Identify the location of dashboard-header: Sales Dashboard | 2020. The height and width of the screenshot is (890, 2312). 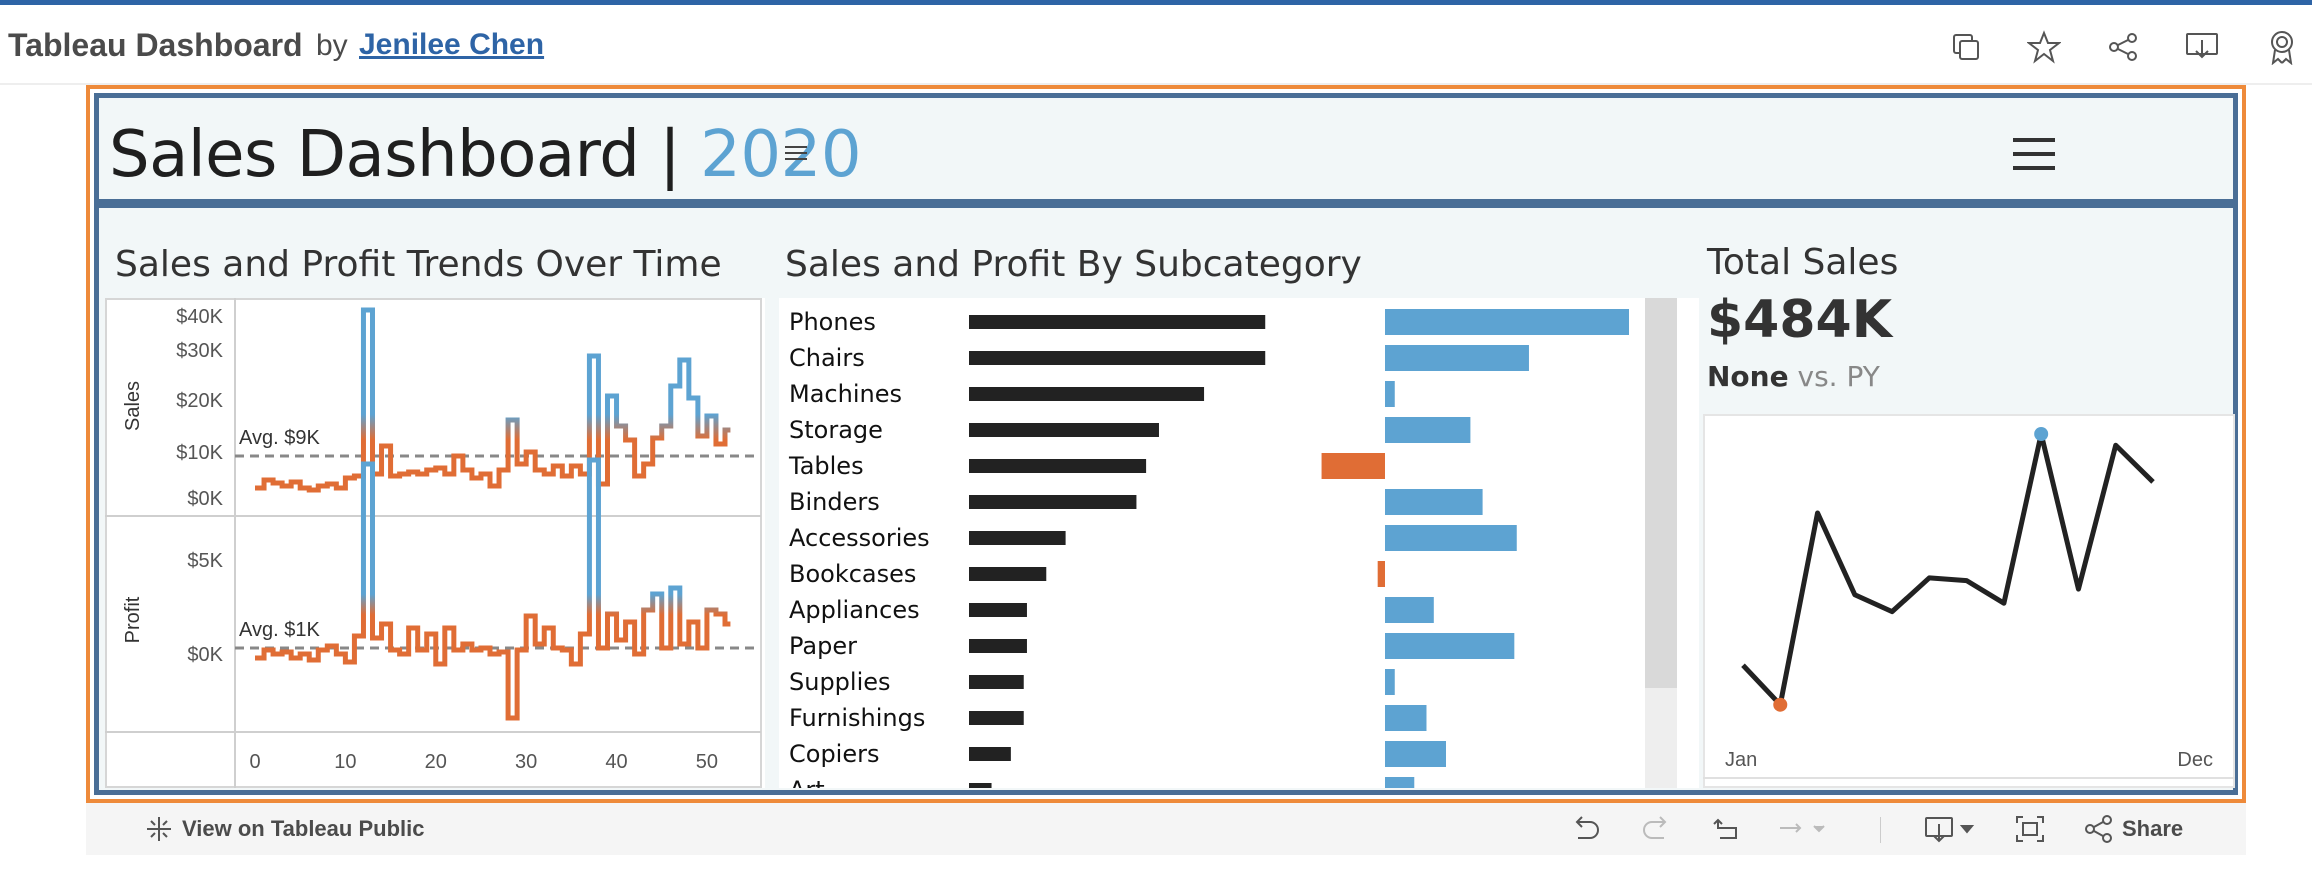
(1166, 153).